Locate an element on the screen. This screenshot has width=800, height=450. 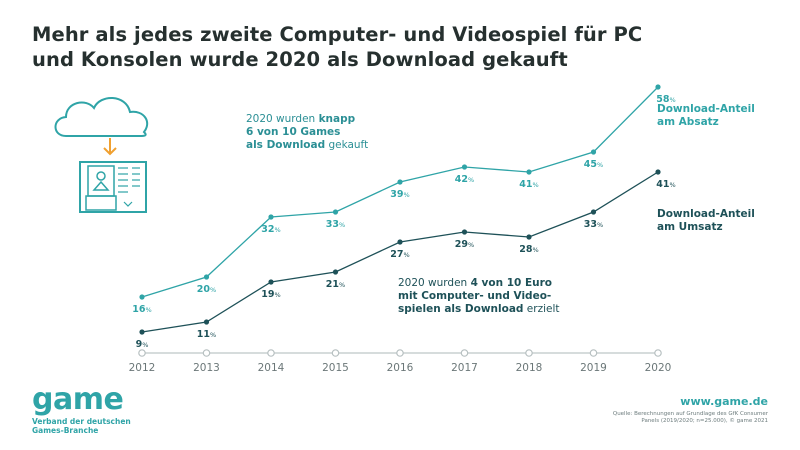
note-games-bold-2: 6 von 10 Games is located at coordinates (293, 132).